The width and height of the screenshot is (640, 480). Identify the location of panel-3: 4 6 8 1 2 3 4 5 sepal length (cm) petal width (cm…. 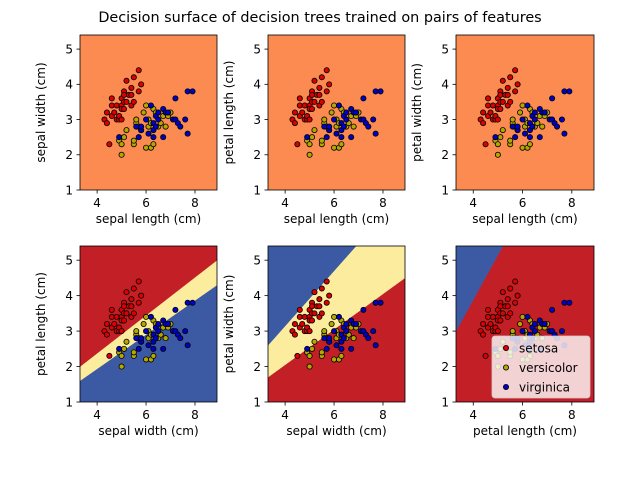
(502, 130).